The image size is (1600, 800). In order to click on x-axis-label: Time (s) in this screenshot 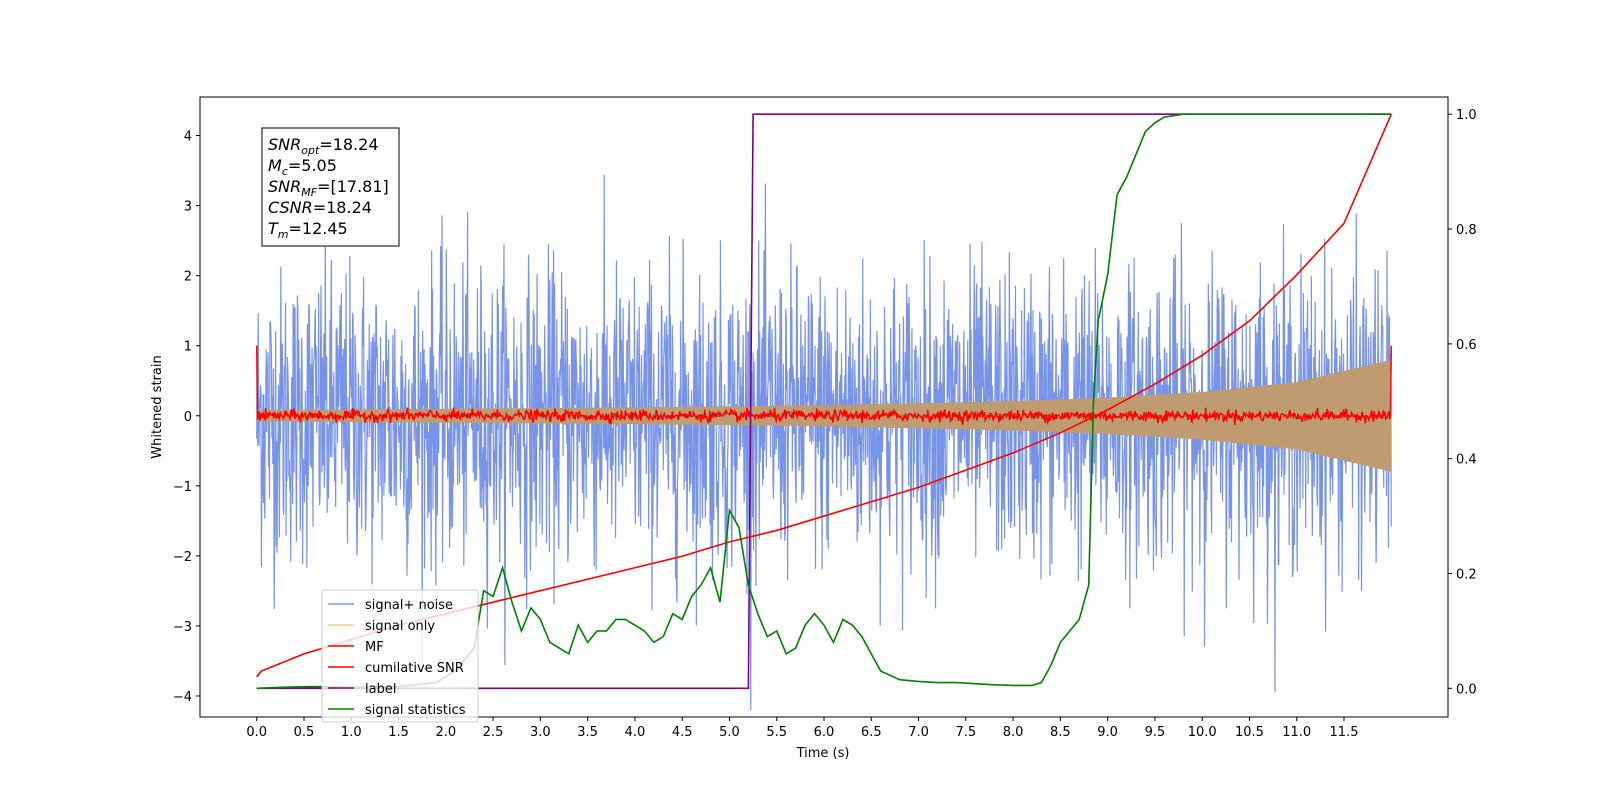, I will do `click(823, 753)`.